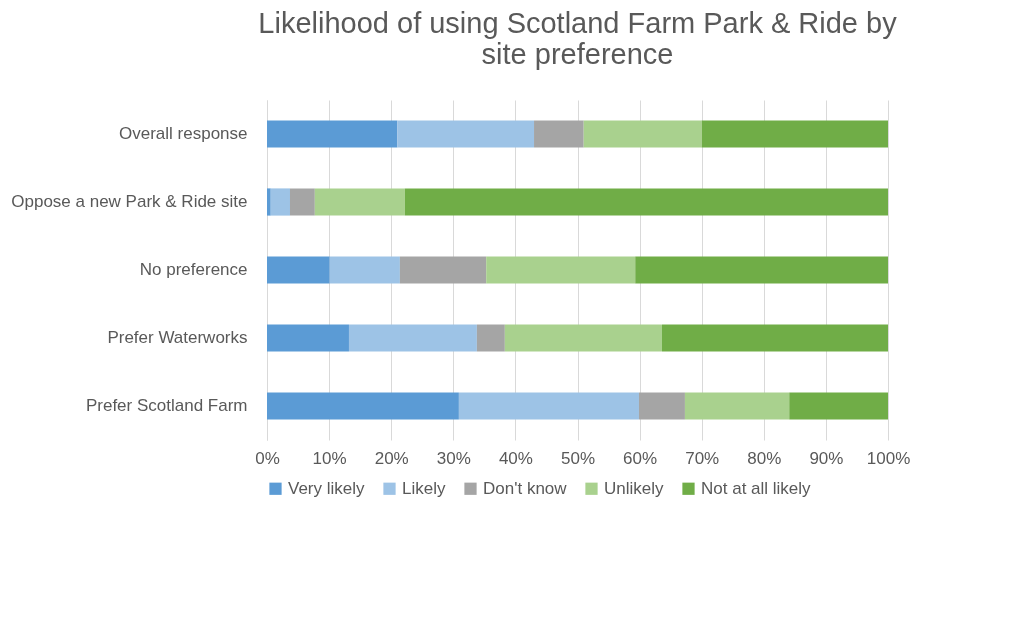 This screenshot has height=620, width=1010. Describe the element at coordinates (453, 458) in the screenshot. I see `x-tick-label: 30%` at that location.